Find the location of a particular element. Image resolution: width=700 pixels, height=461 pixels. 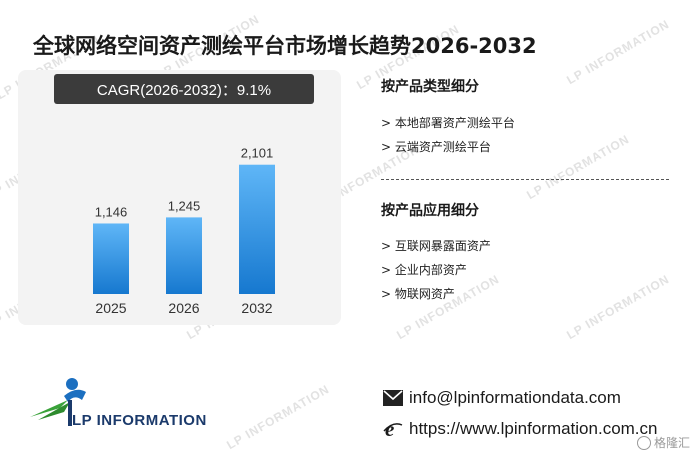

page-title: 全球网络空间资产测绘平台市场增长趋势2026-2032 is located at coordinates (285, 46).